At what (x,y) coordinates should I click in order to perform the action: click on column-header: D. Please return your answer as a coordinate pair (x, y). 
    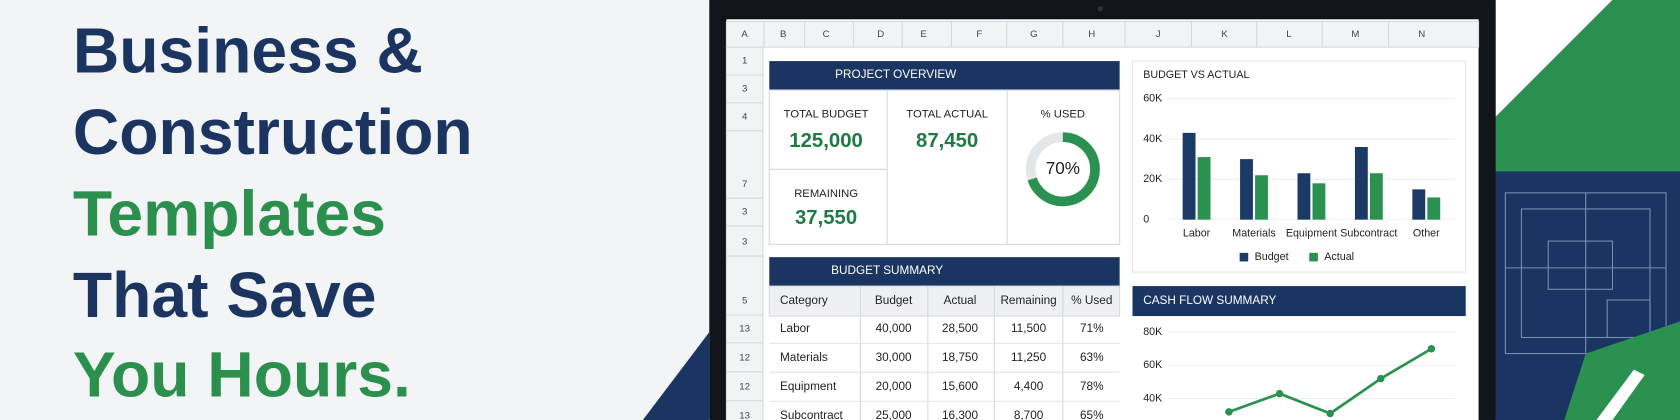
    Looking at the image, I should click on (880, 34).